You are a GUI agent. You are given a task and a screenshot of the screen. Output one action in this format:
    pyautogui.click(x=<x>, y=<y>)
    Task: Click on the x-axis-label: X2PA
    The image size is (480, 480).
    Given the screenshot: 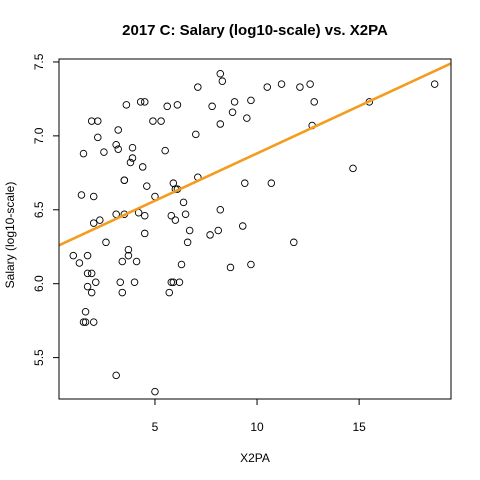 What is the action you would take?
    pyautogui.click(x=255, y=458)
    